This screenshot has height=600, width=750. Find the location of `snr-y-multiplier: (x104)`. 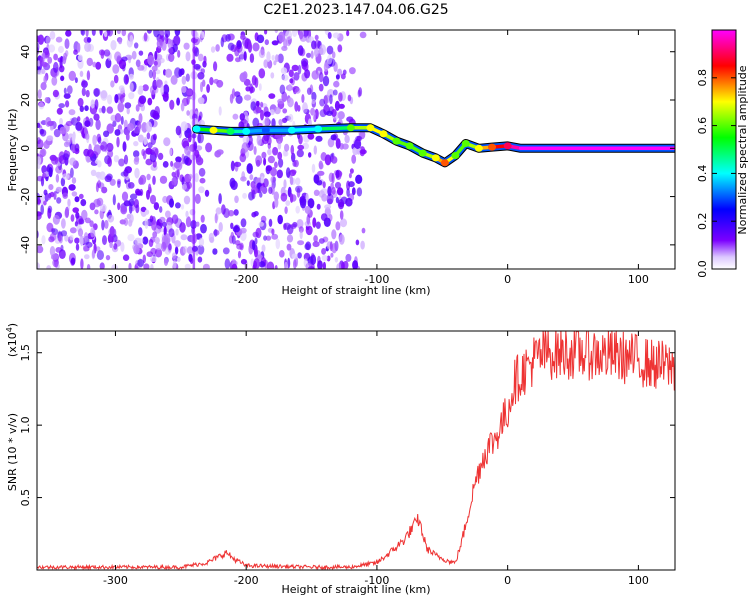

snr-y-multiplier: (x104) is located at coordinates (12, 340).